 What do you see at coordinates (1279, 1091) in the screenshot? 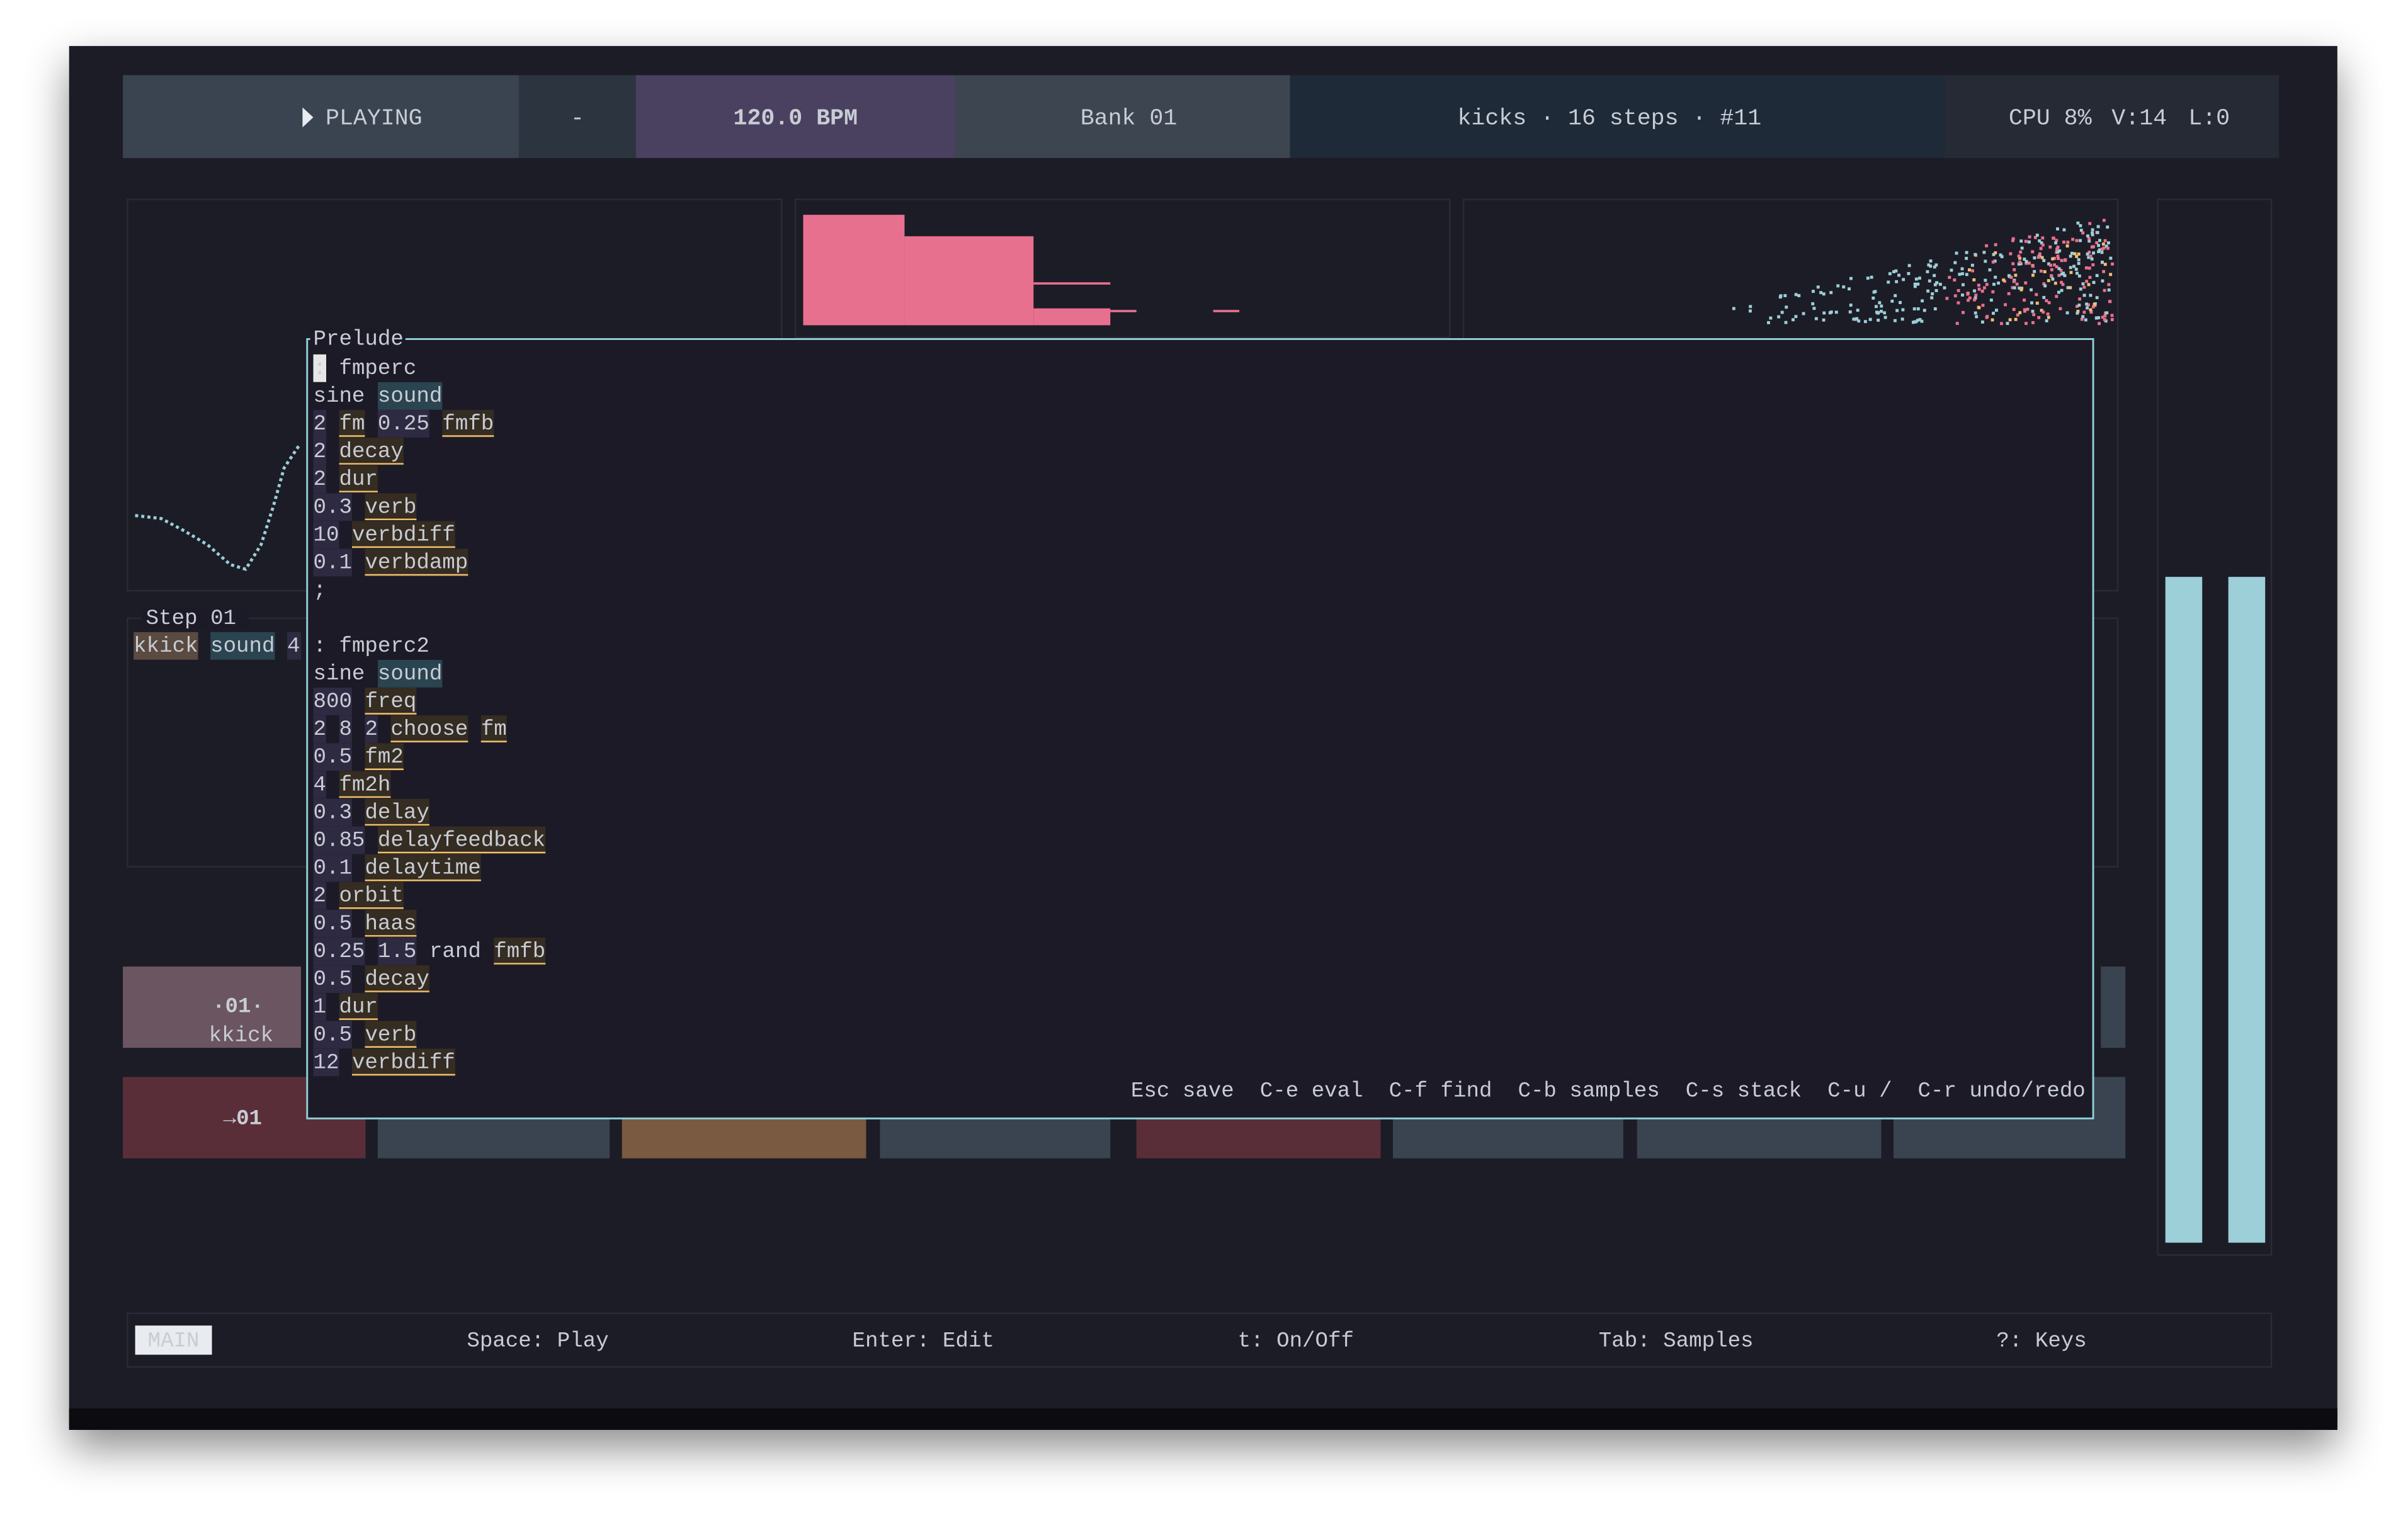
I see `hint-key: C-e` at bounding box center [1279, 1091].